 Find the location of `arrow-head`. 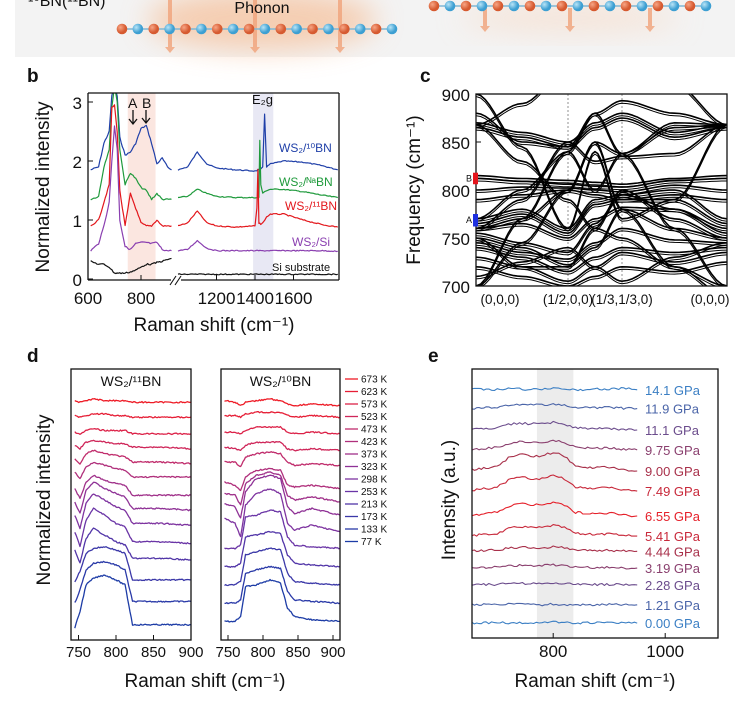

arrow-head is located at coordinates (146, 121).